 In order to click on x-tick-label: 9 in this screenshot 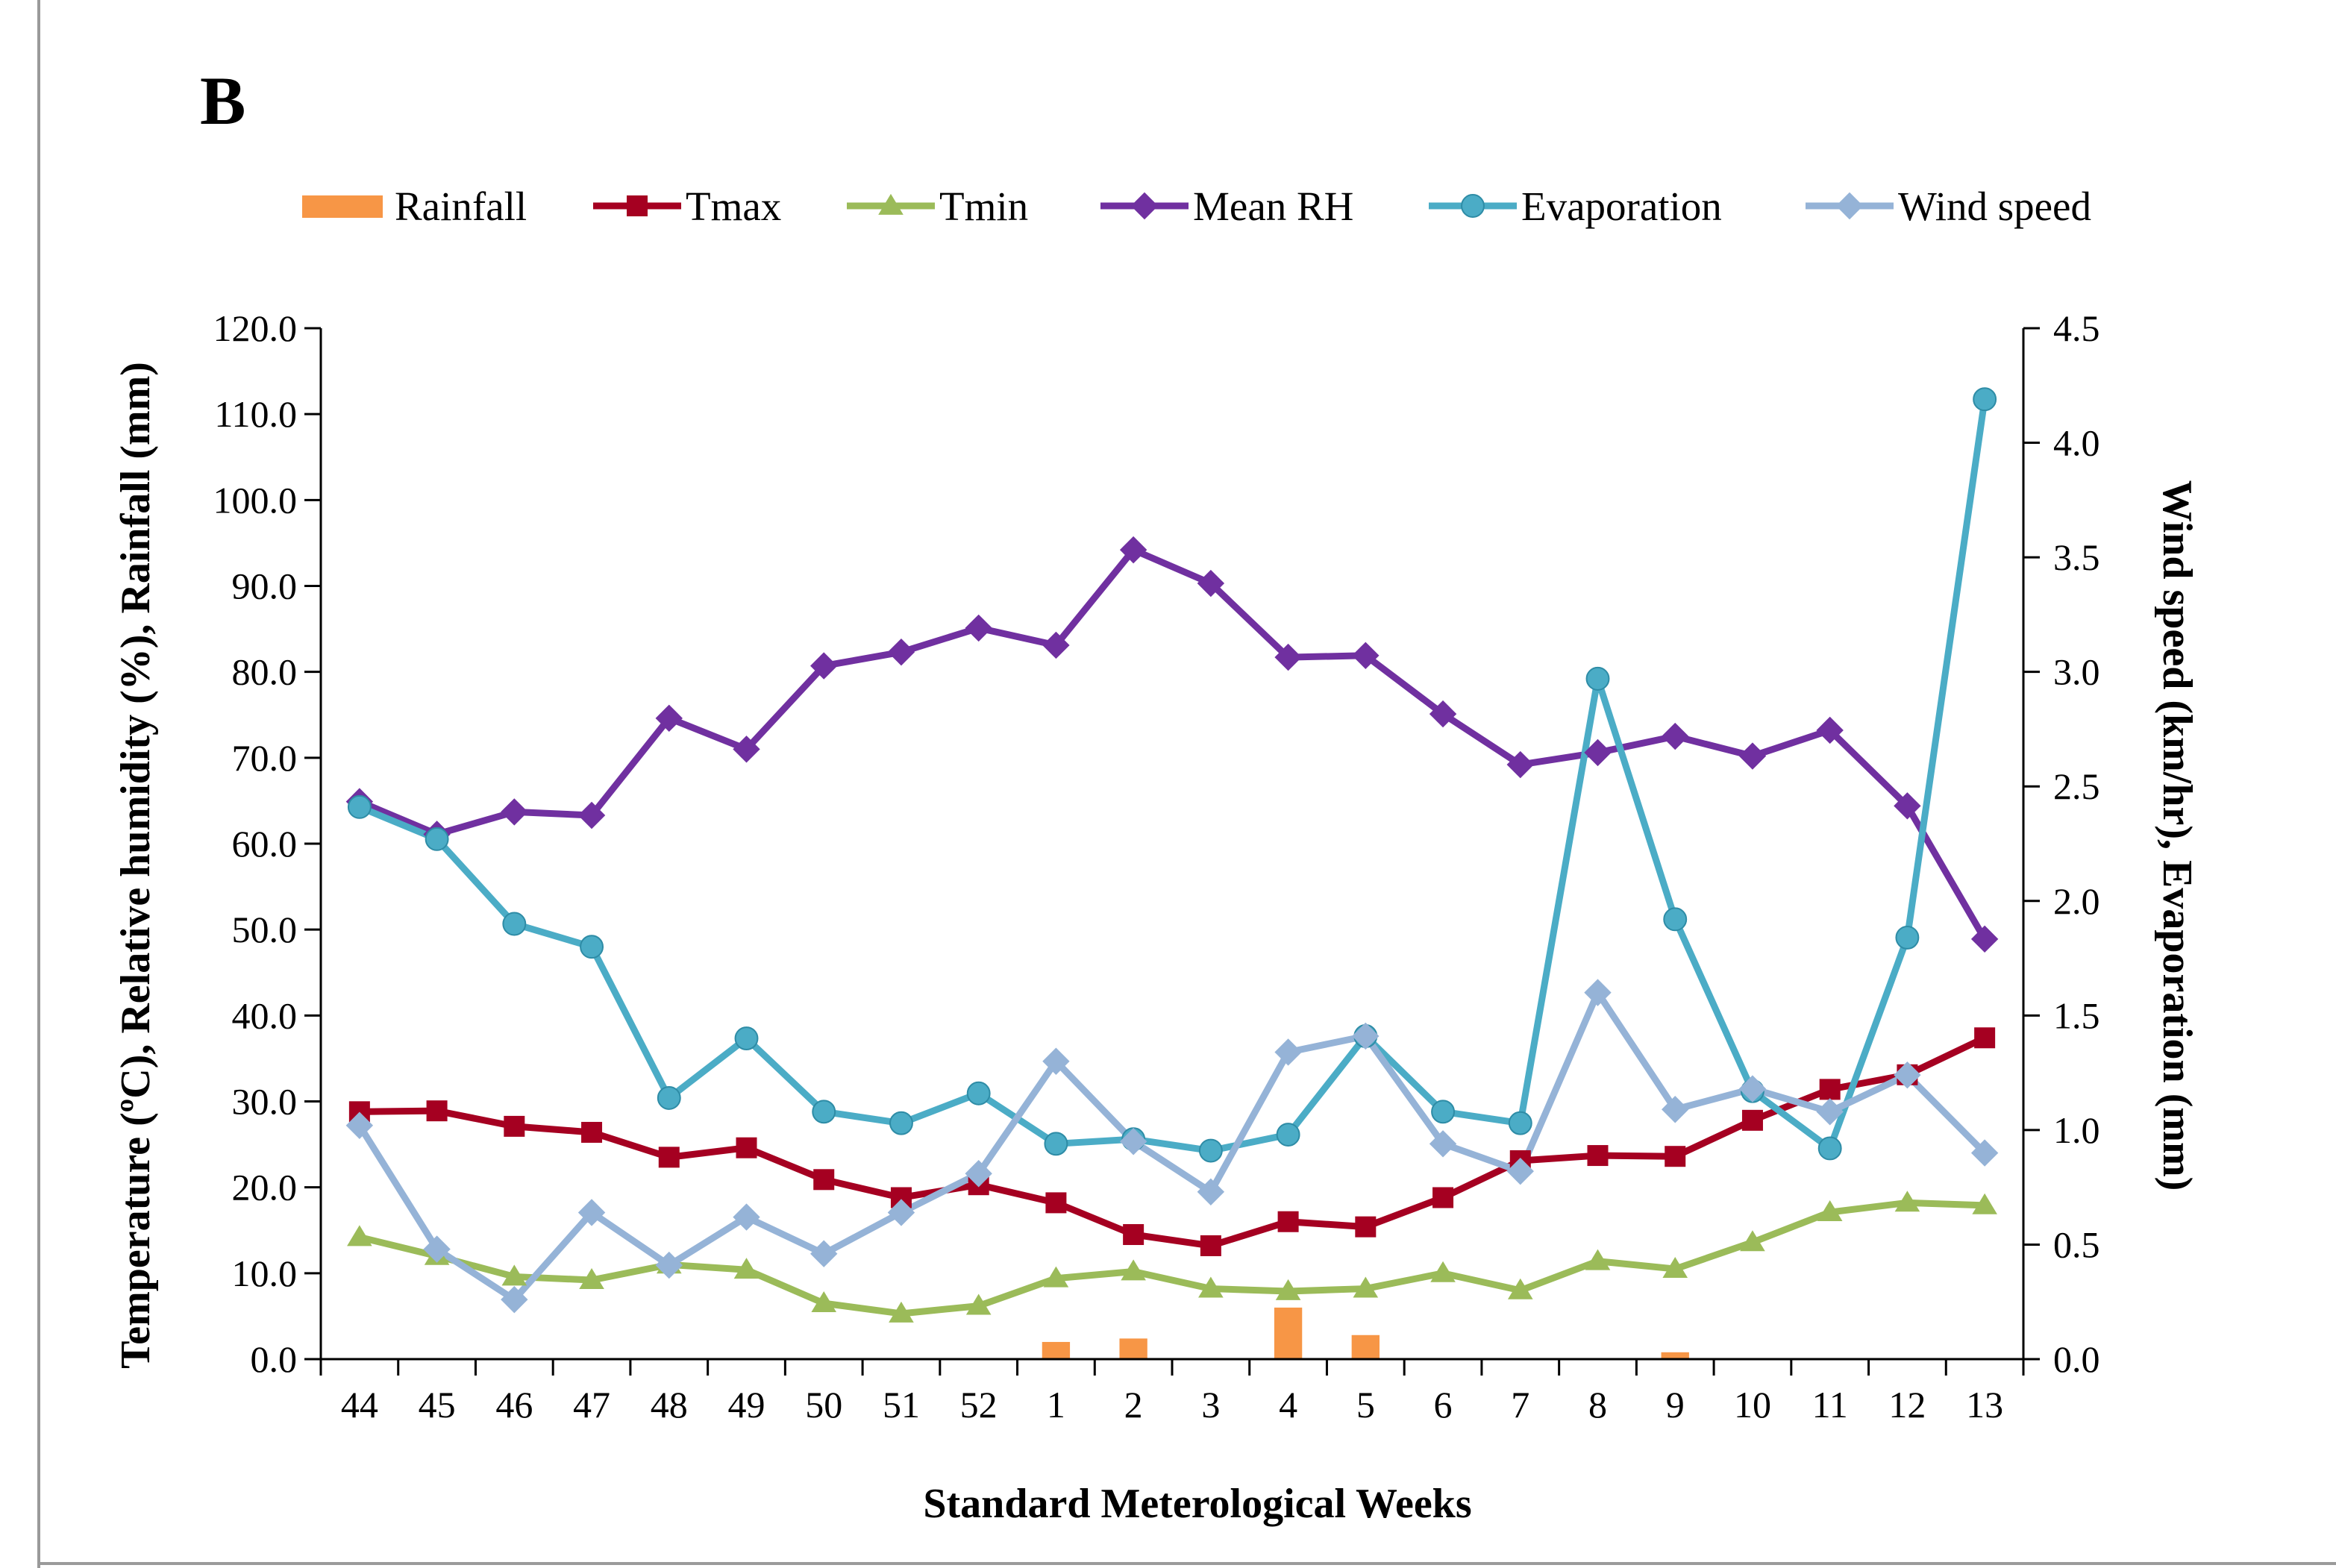, I will do `click(1676, 1405)`.